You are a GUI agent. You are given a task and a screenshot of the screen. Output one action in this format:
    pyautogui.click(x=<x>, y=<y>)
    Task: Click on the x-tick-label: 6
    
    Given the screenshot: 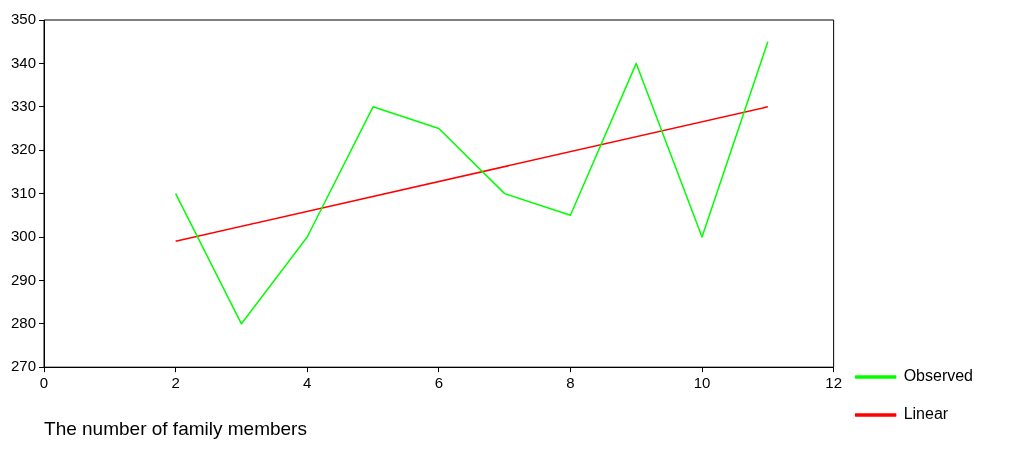 What is the action you would take?
    pyautogui.click(x=438, y=383)
    